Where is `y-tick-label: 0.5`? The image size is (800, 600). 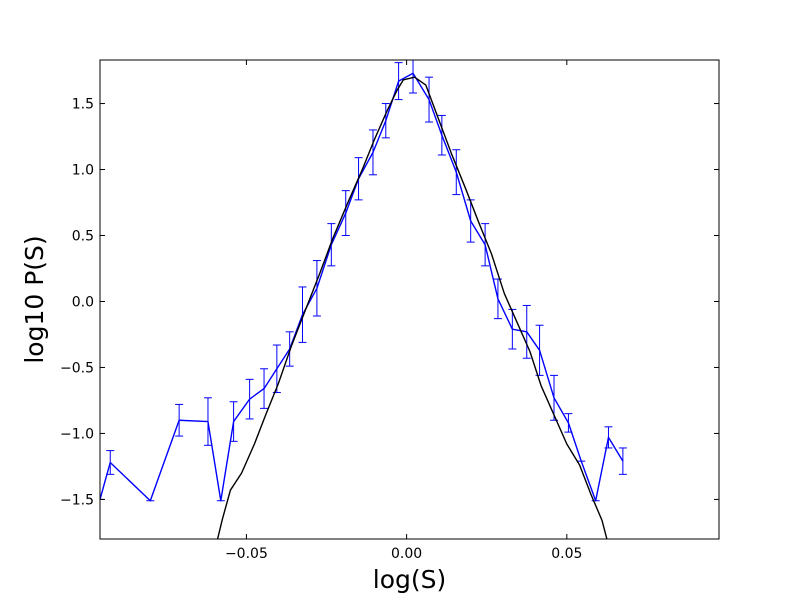 y-tick-label: 0.5 is located at coordinates (83, 237).